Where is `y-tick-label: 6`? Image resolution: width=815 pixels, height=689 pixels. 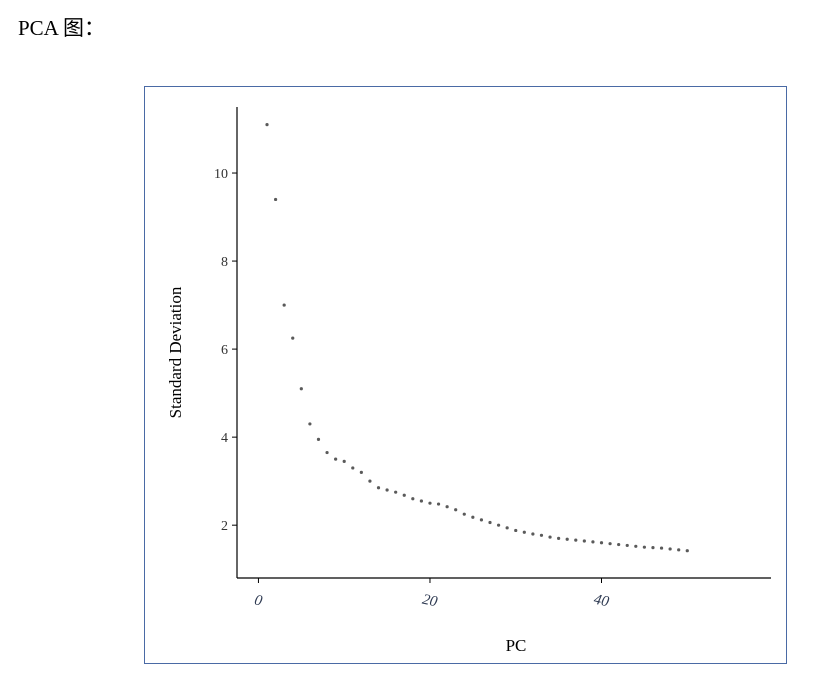
y-tick-label: 6 is located at coordinates (224, 350).